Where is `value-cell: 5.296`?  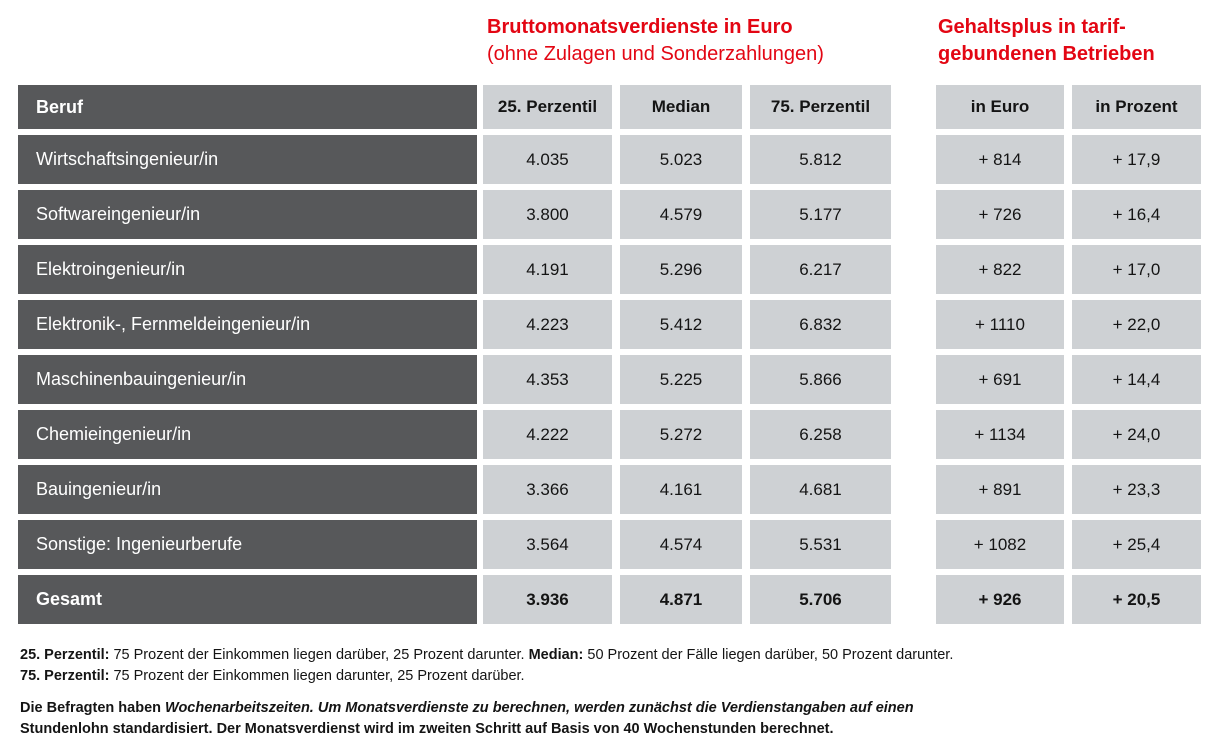 value-cell: 5.296 is located at coordinates (681, 269).